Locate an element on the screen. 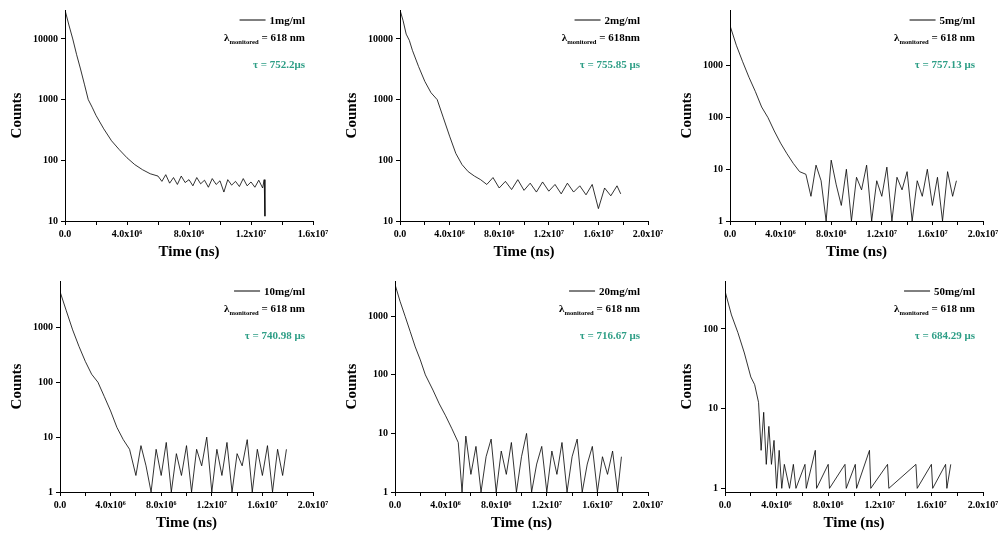 The height and width of the screenshot is (542, 1006). annotation: τ = 757.13 μs is located at coordinates (945, 64).